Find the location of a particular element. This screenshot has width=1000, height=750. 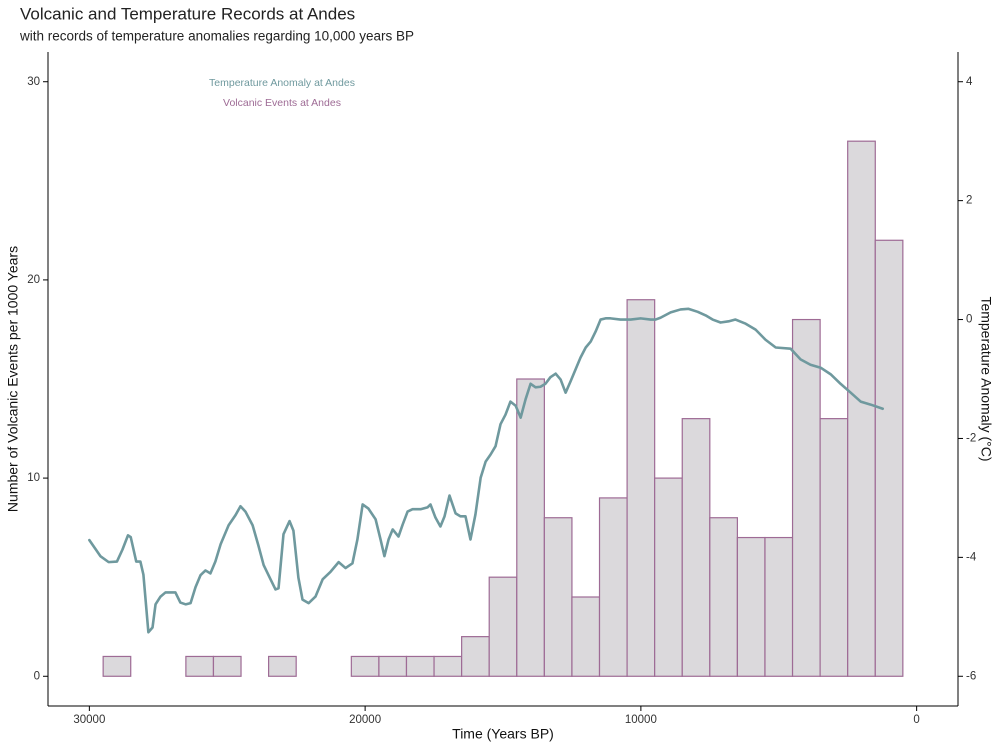

y-tick-label: 30 is located at coordinates (33, 82).